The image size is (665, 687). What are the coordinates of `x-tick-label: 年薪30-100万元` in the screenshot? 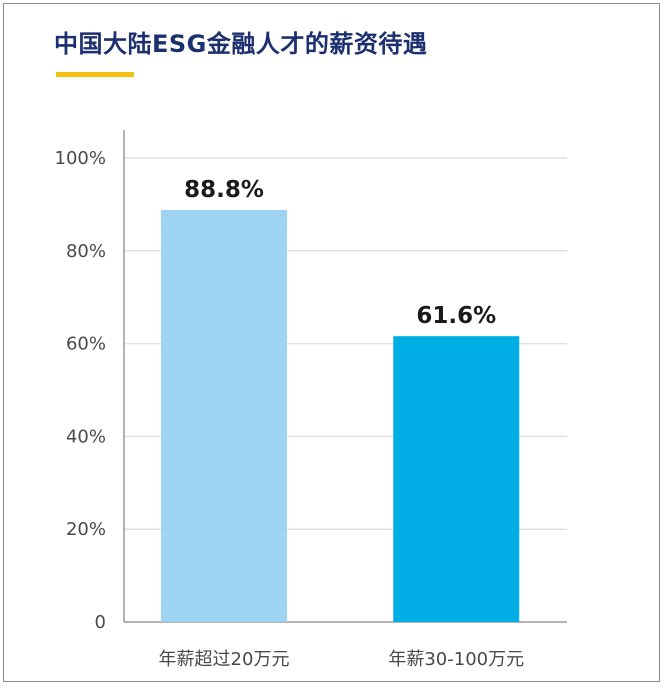 It's located at (456, 659).